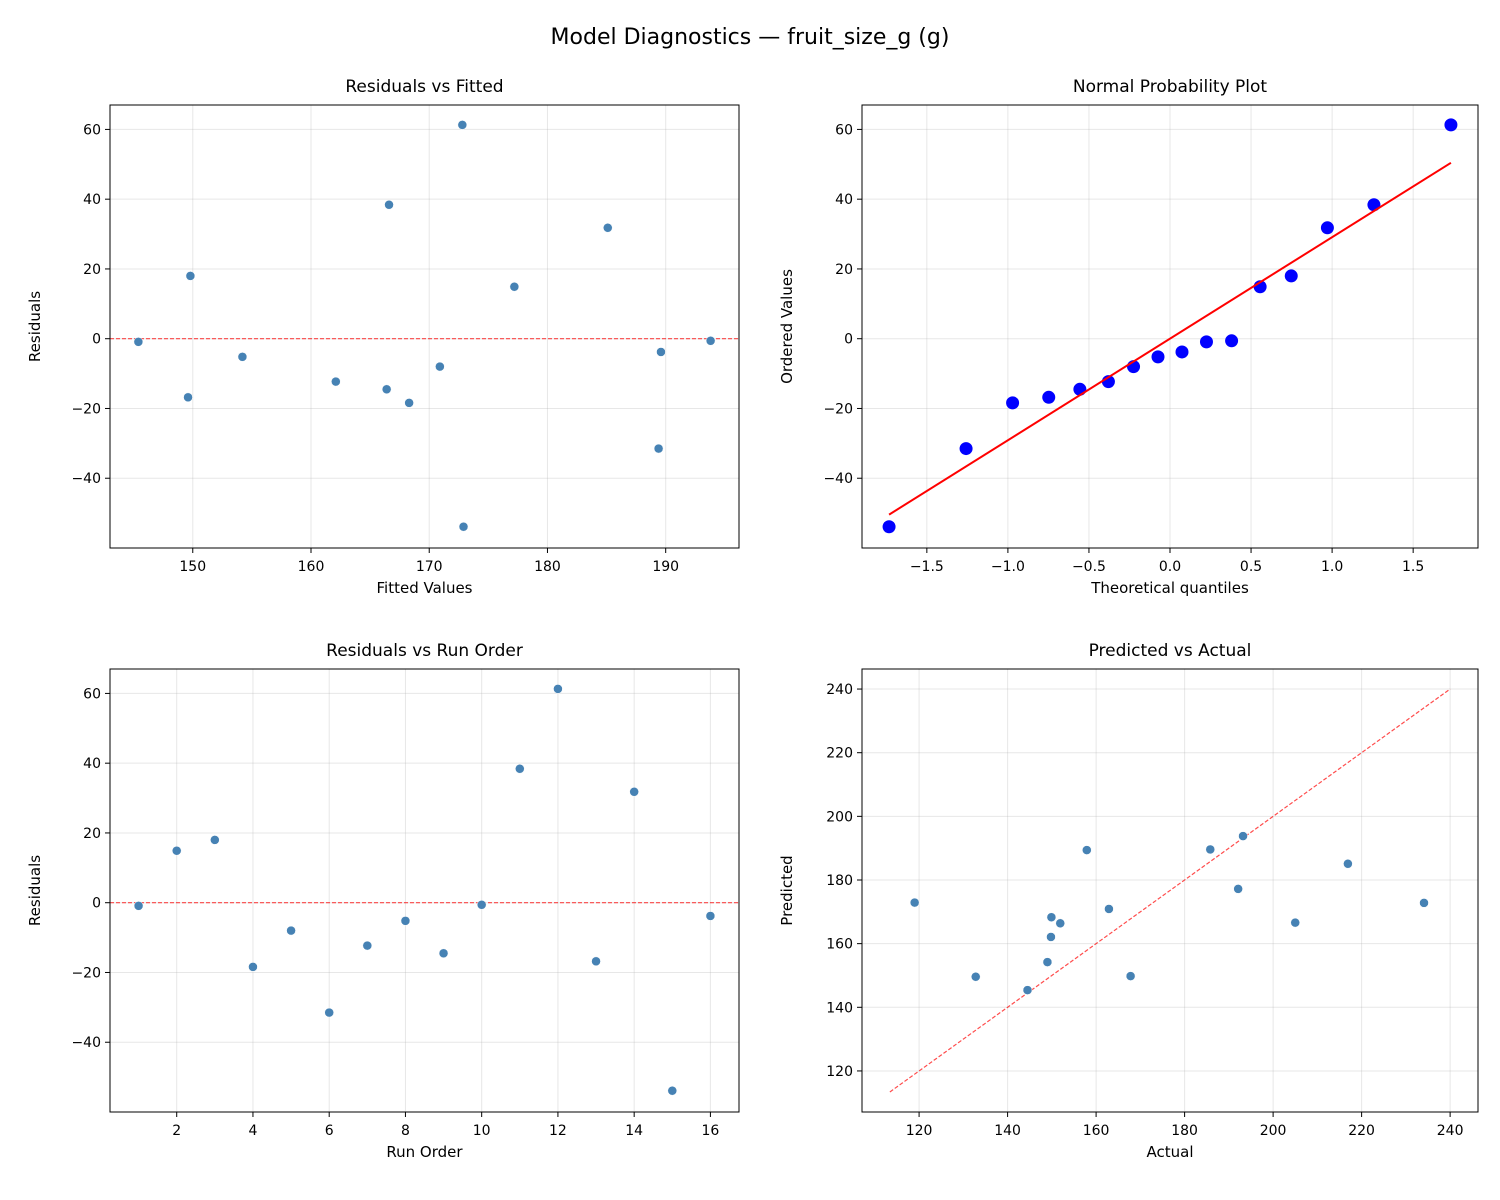 Image resolution: width=1500 pixels, height=1200 pixels. I want to click on x-tick-label: −1.5, so click(927, 567).